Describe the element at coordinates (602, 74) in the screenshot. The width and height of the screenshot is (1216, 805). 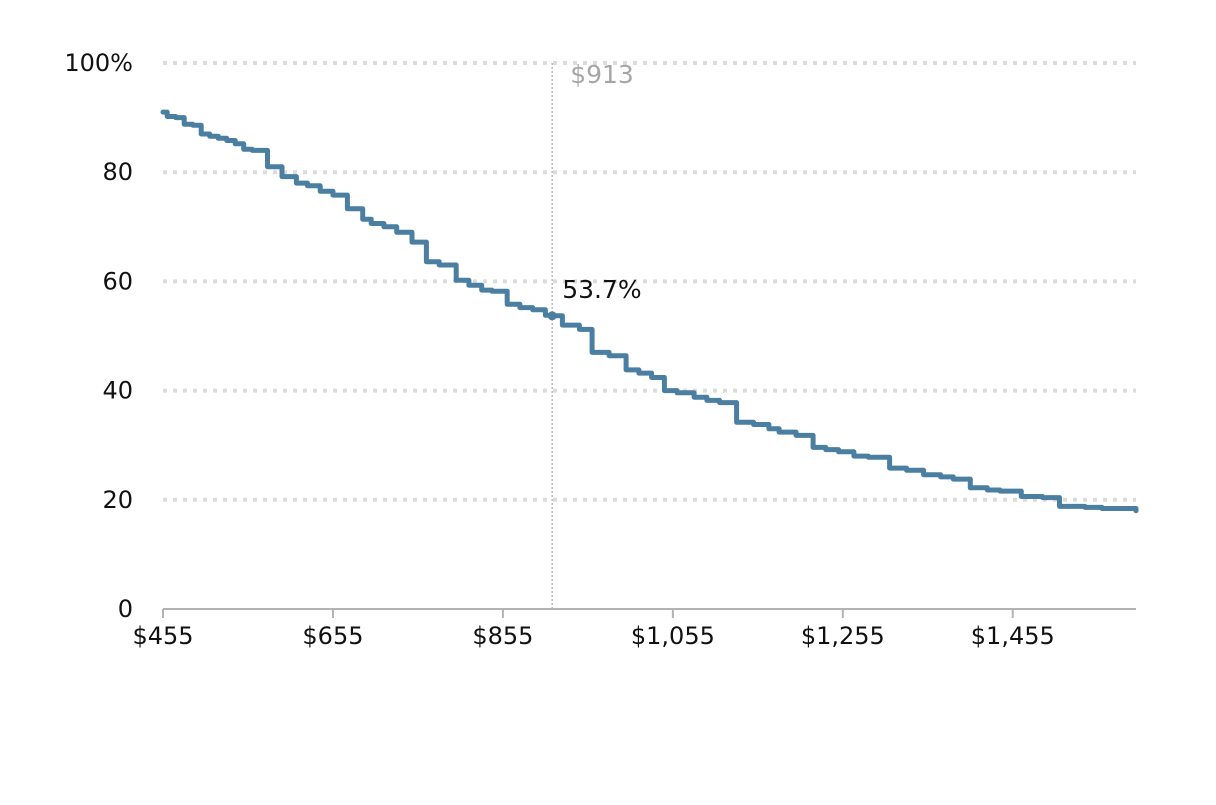
I see `threshold-label: $913` at that location.